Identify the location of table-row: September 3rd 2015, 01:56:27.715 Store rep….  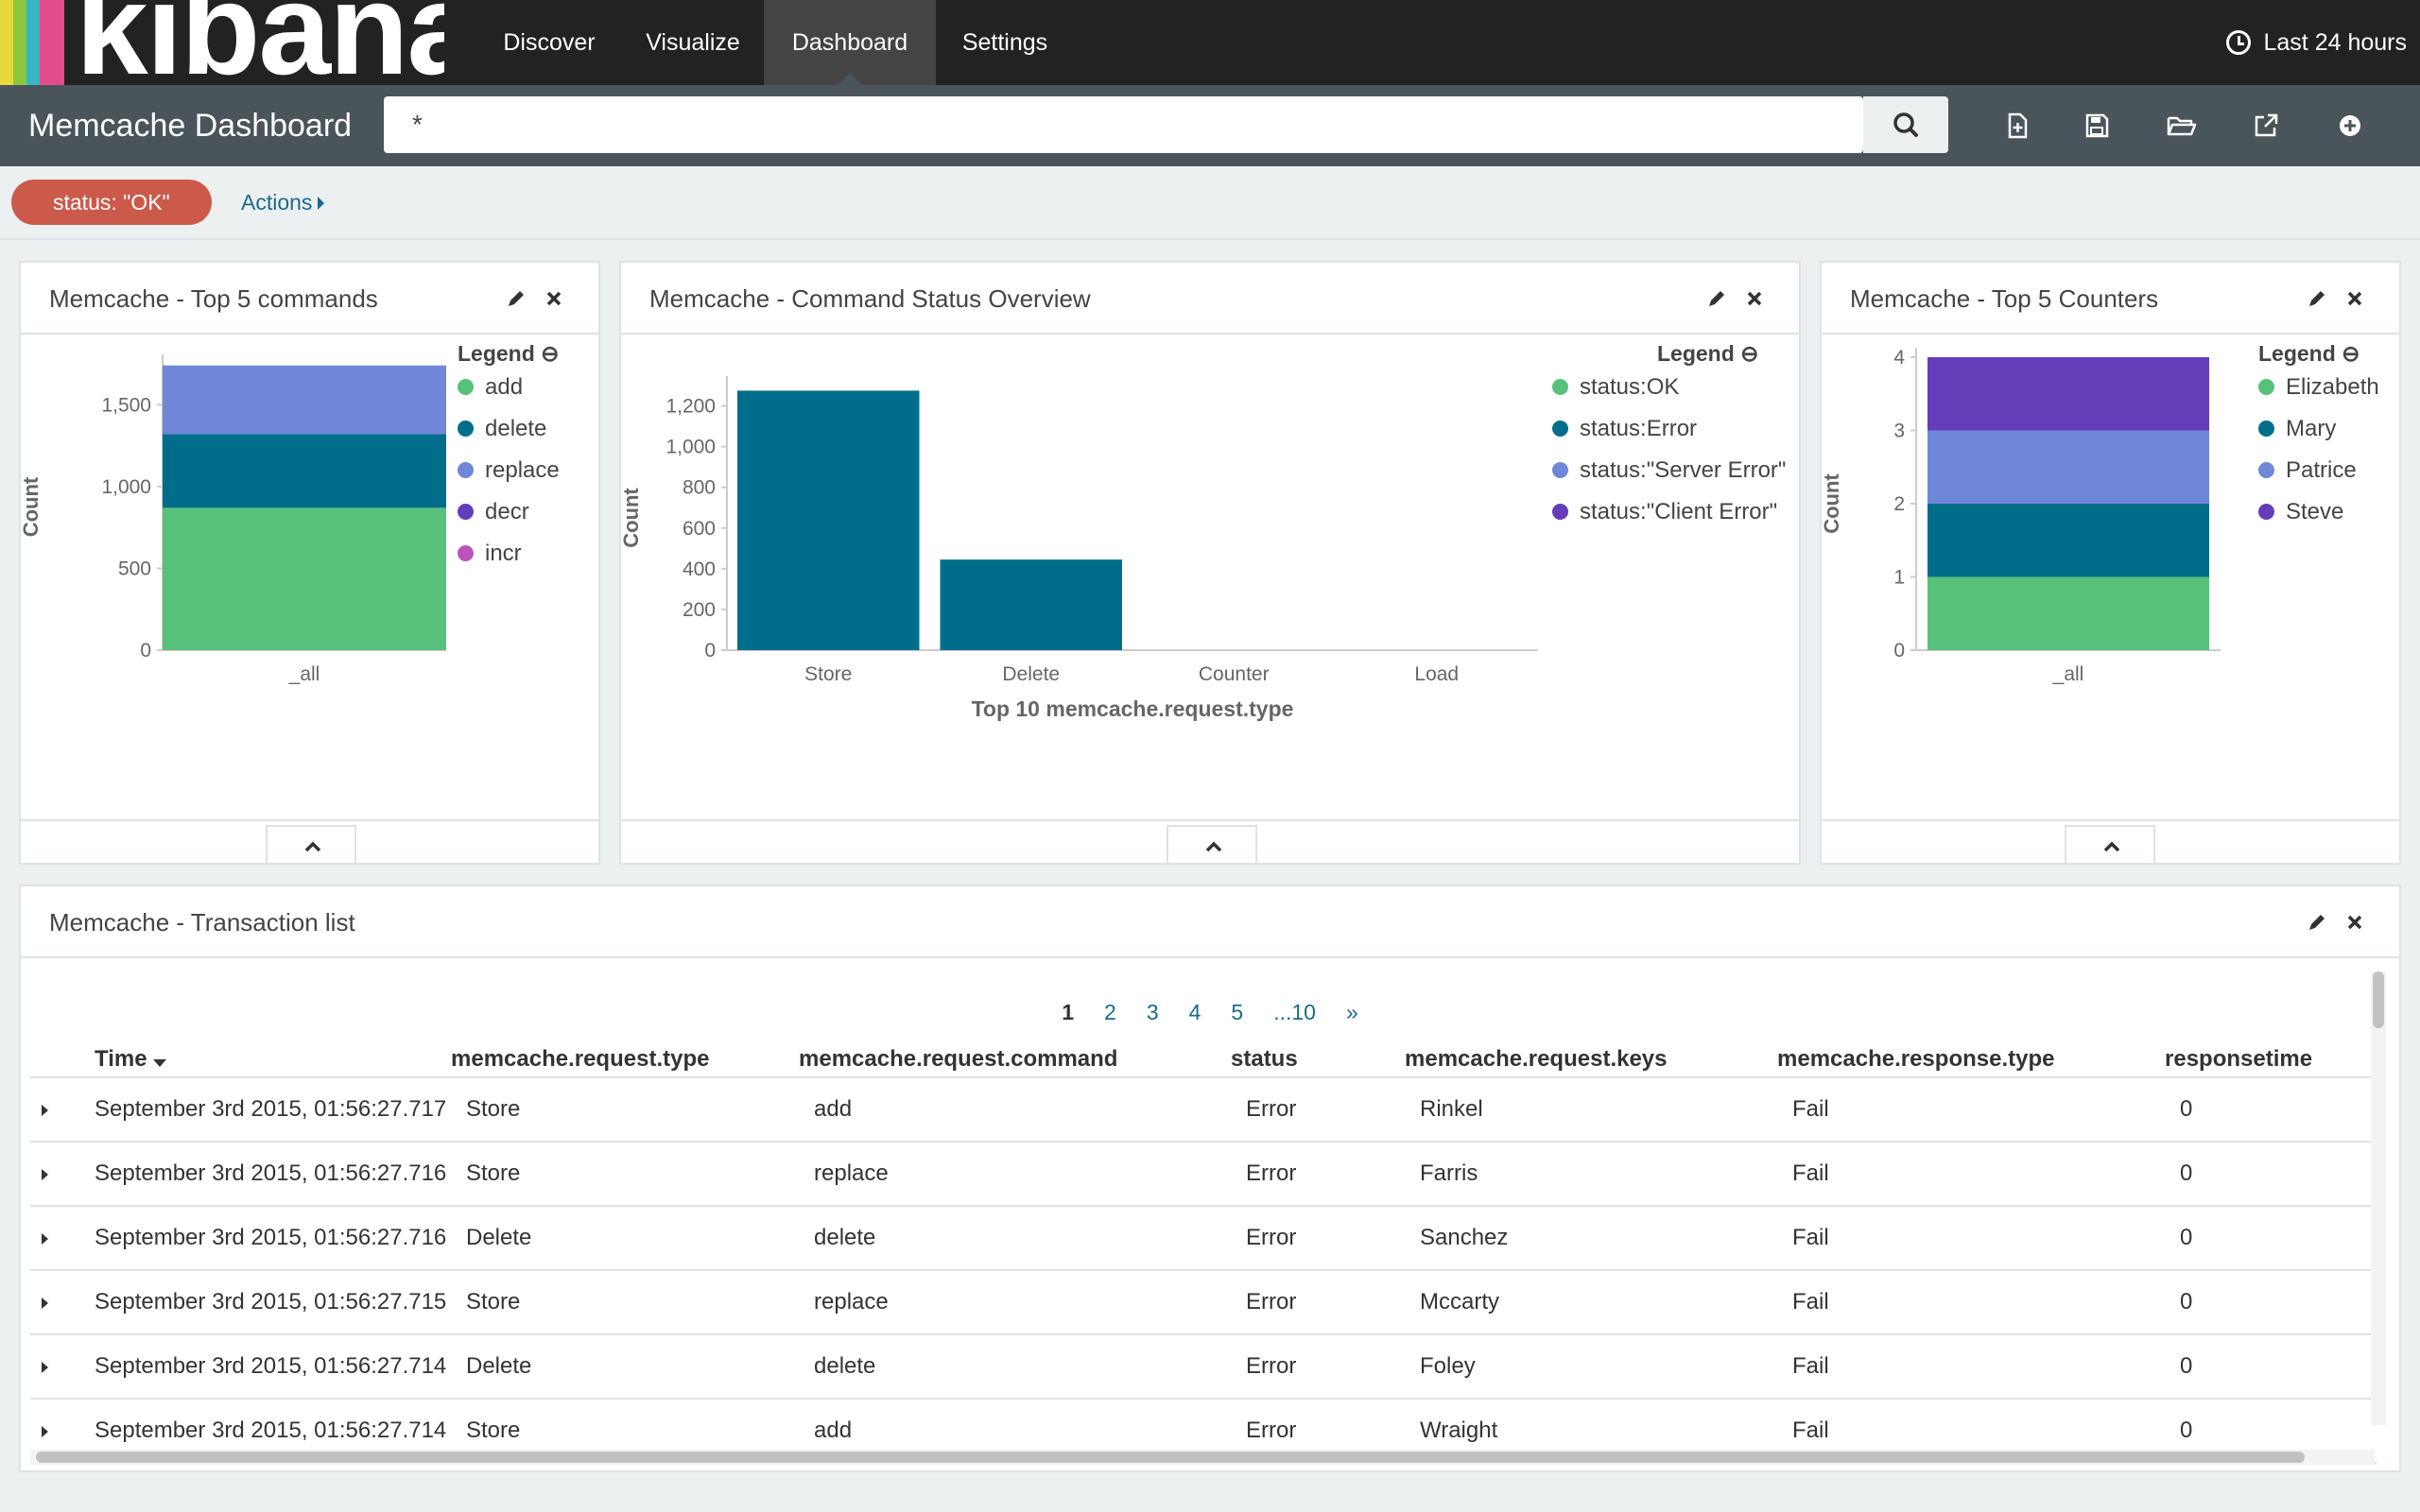
(1203, 1302).